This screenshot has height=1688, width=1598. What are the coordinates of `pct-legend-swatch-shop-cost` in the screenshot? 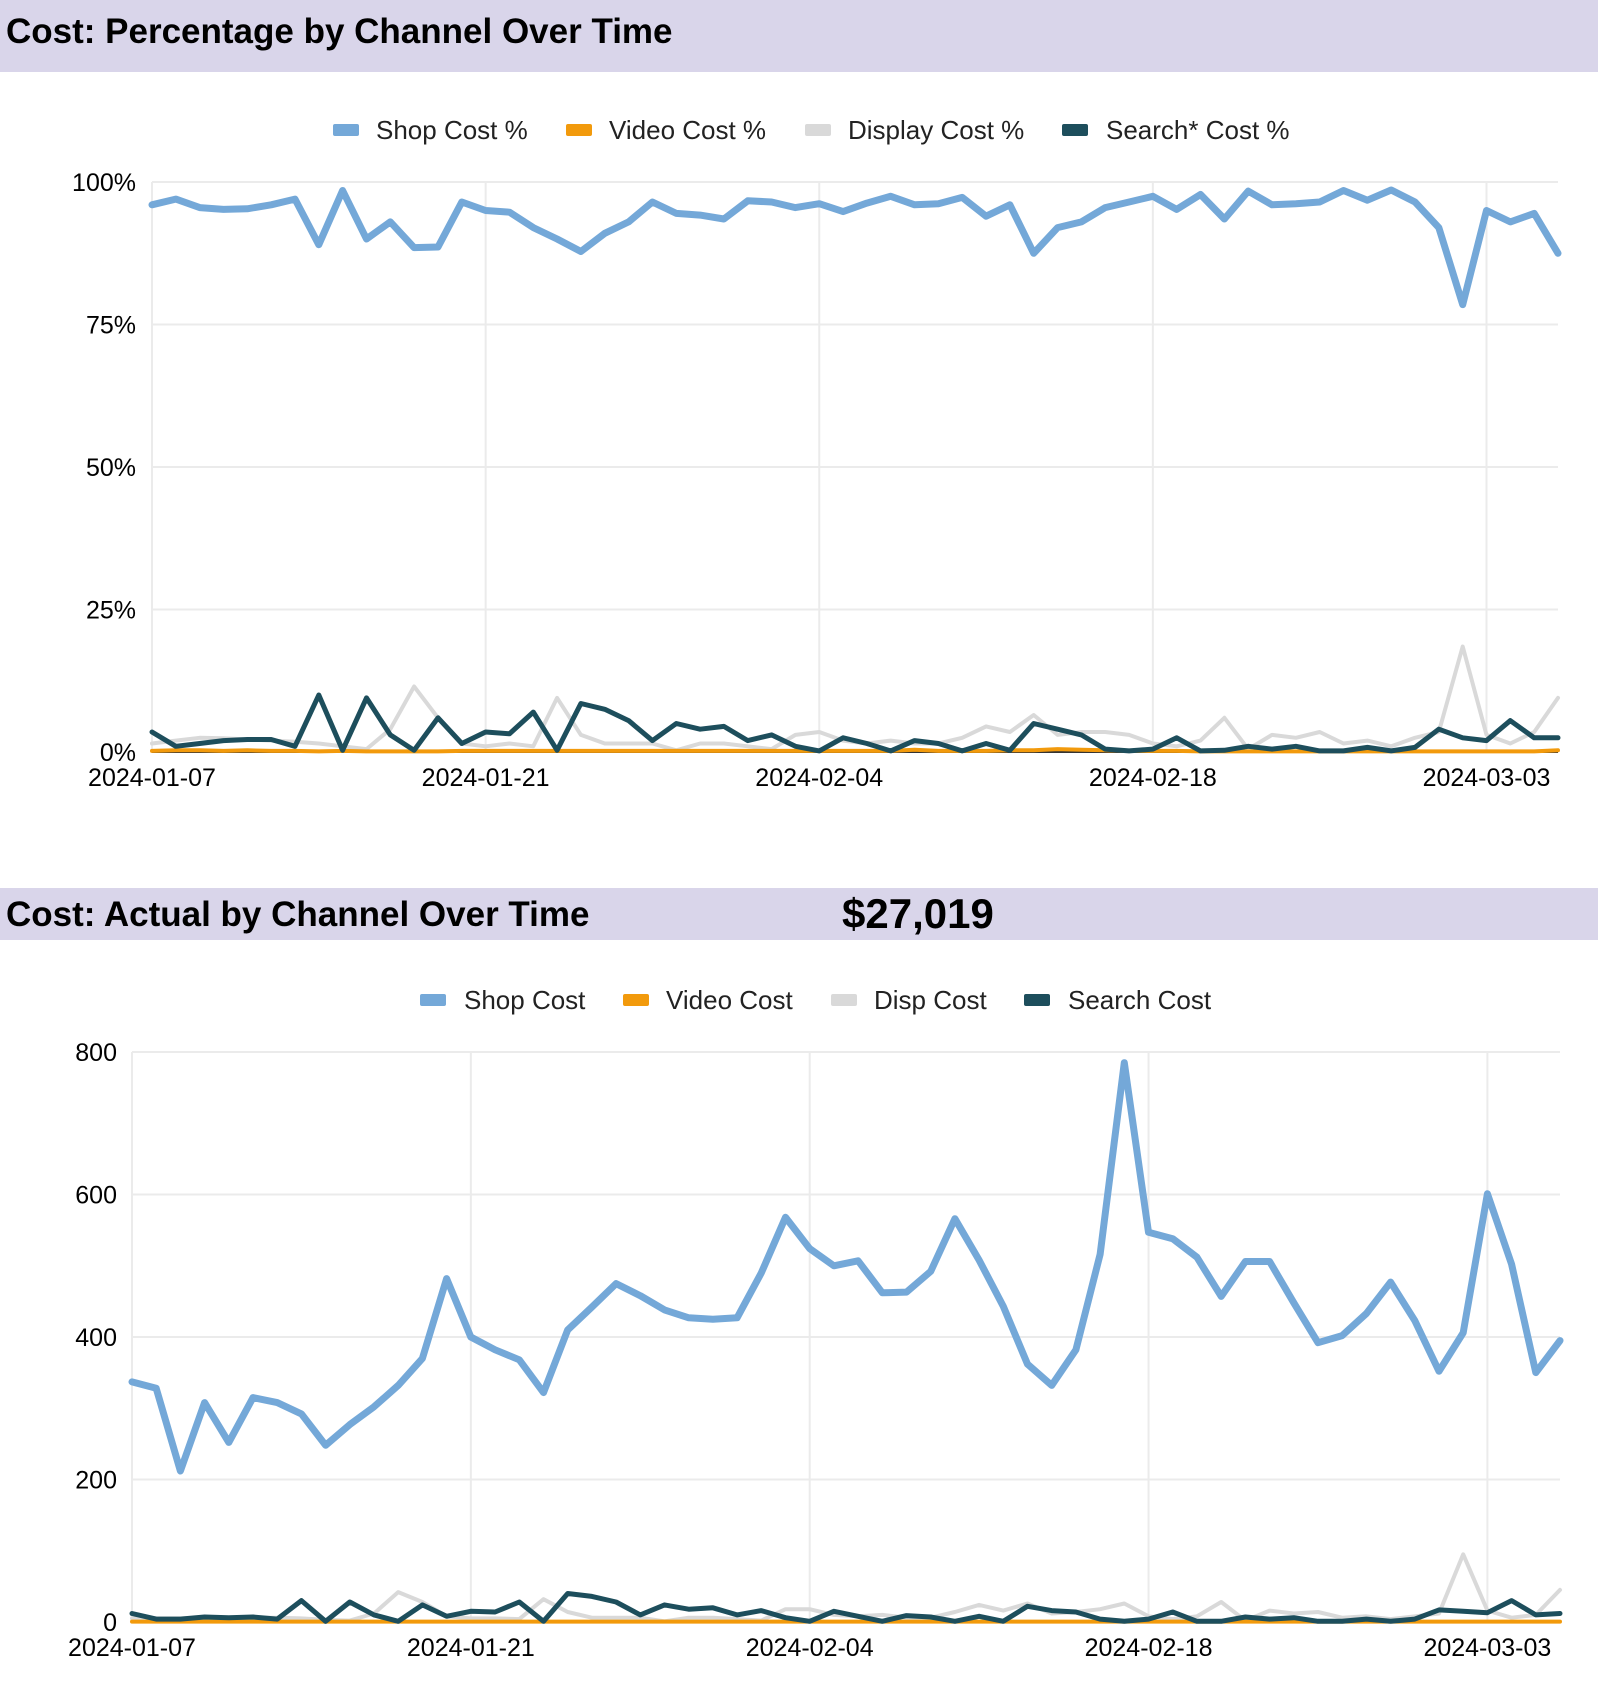 It's located at (346, 130).